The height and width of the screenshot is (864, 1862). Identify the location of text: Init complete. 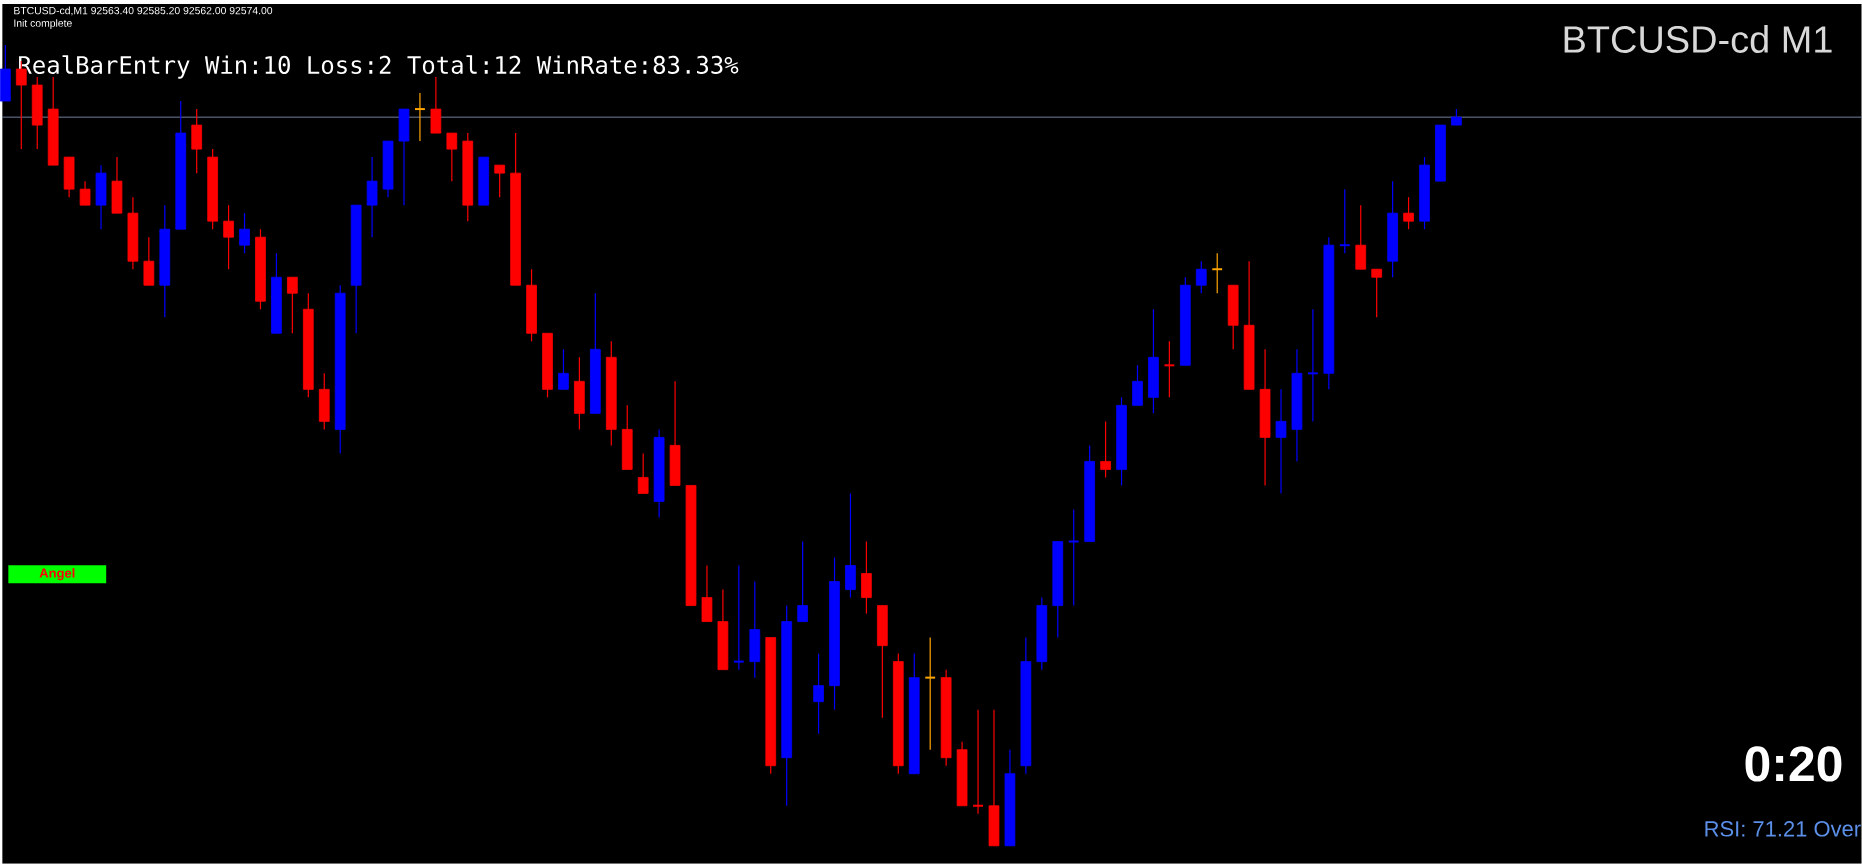
(43, 24).